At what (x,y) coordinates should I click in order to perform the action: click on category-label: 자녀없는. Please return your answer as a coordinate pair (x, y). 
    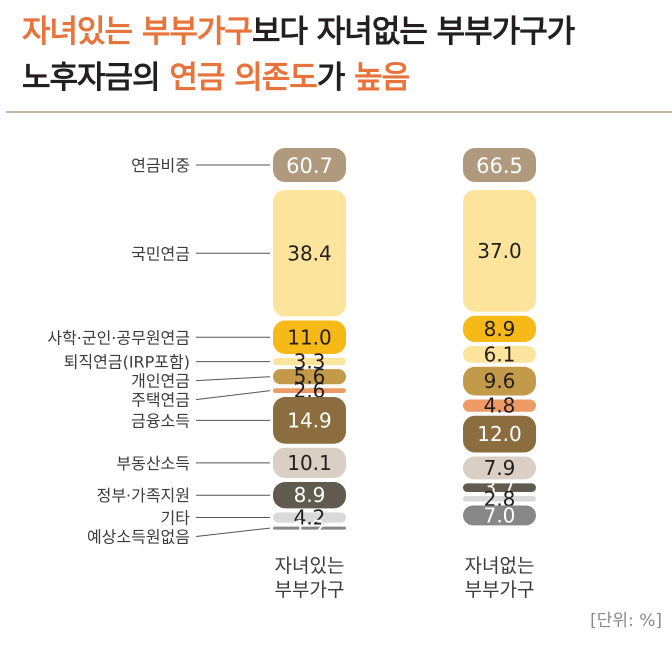
    Looking at the image, I should click on (500, 566).